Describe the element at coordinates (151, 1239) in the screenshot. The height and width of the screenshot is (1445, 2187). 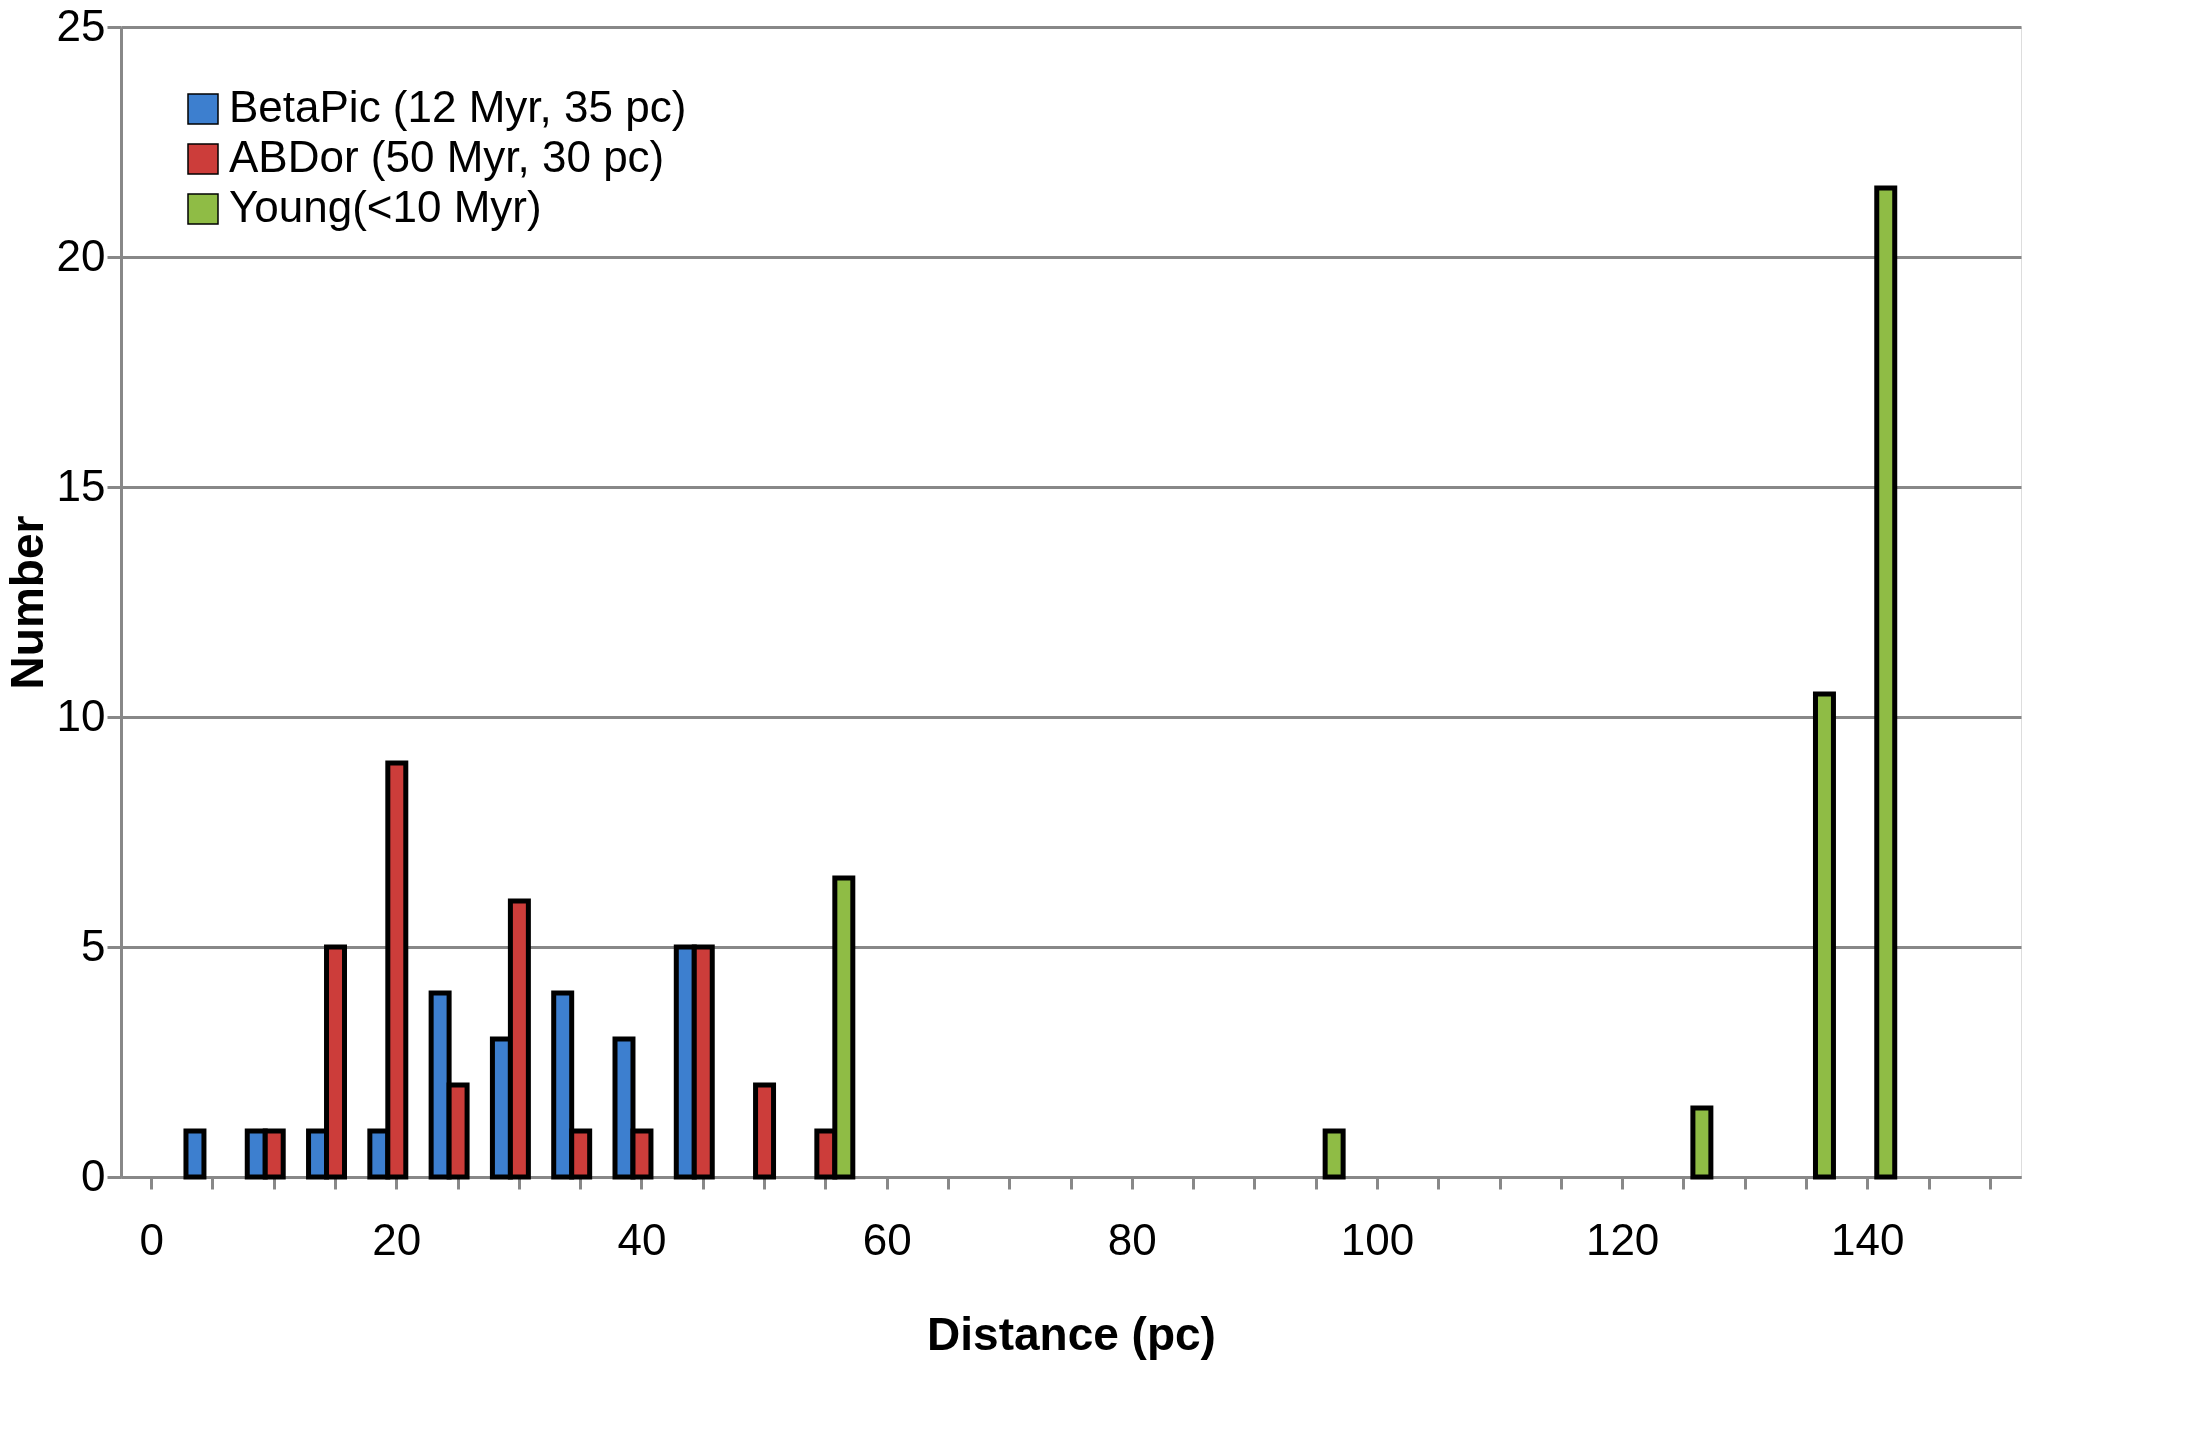
I see `x-tick-label: 0` at that location.